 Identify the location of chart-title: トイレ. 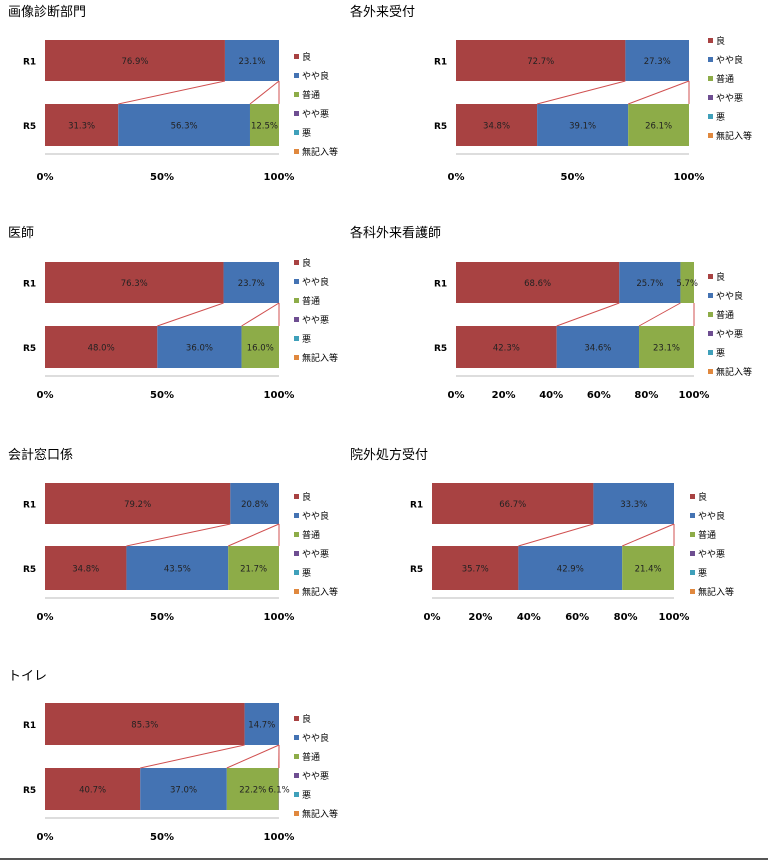
(27, 676).